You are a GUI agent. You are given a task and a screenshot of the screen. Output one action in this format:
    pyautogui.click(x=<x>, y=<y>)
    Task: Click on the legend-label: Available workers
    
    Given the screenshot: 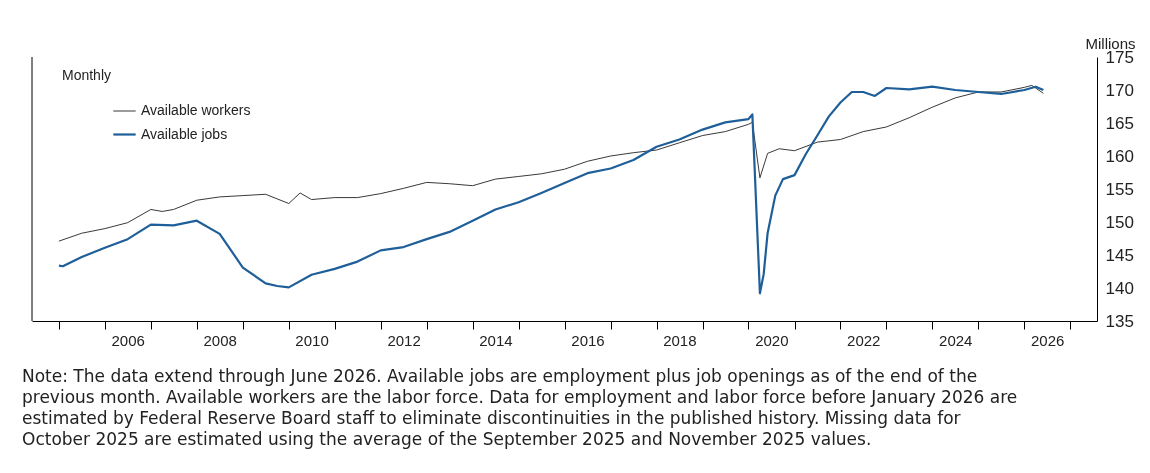 What is the action you would take?
    pyautogui.click(x=196, y=110)
    